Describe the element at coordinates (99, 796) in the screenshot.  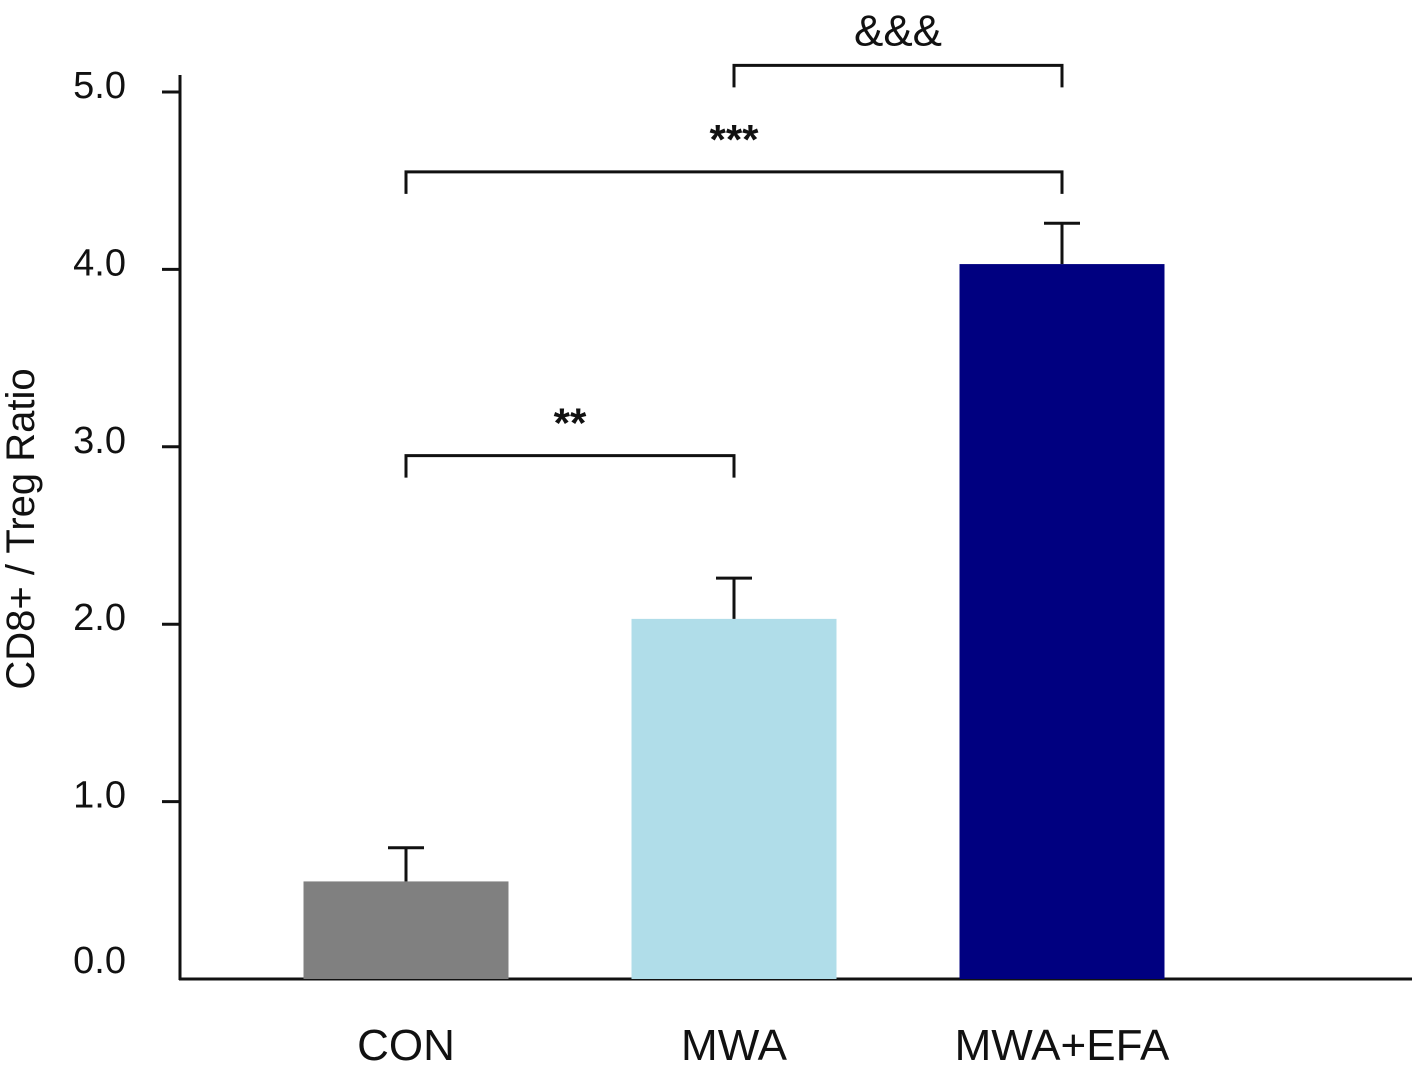
I see `y-tick-label: 1.0` at that location.